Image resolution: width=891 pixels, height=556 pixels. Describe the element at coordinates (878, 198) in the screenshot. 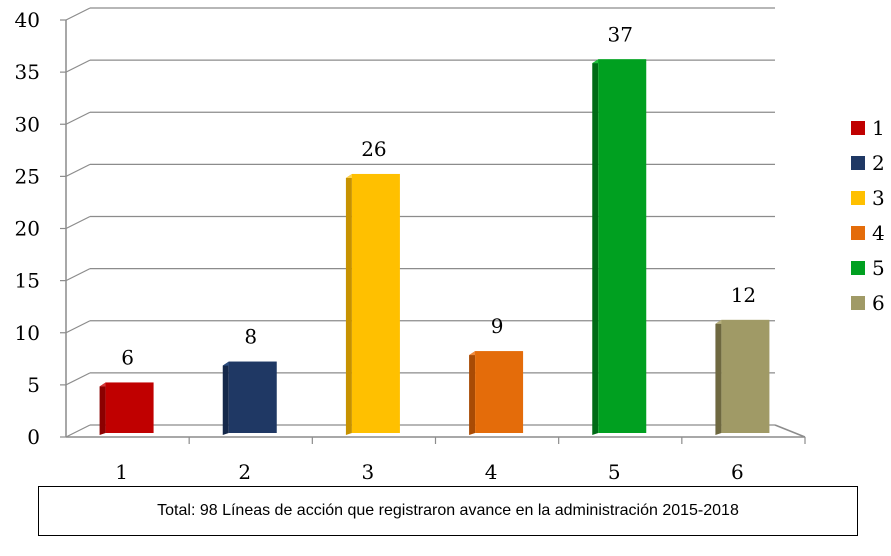

I see `legend-label: 3` at that location.